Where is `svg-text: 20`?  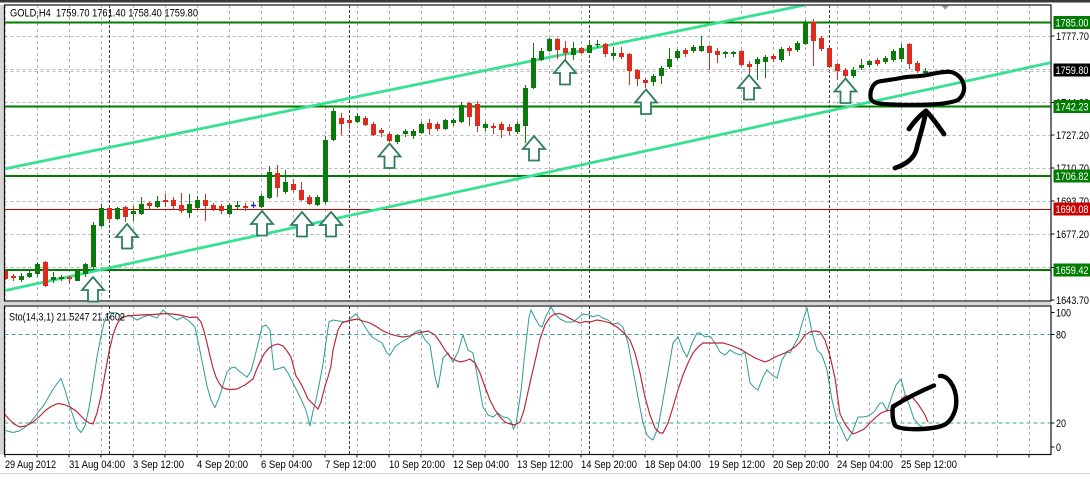 svg-text: 20 is located at coordinates (1061, 424).